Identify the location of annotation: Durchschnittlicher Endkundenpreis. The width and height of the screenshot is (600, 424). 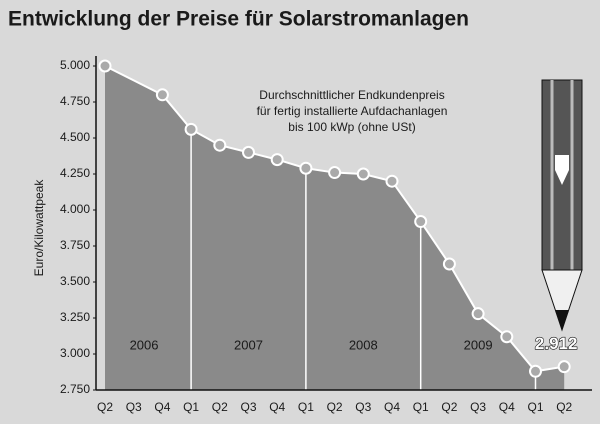
(351, 95).